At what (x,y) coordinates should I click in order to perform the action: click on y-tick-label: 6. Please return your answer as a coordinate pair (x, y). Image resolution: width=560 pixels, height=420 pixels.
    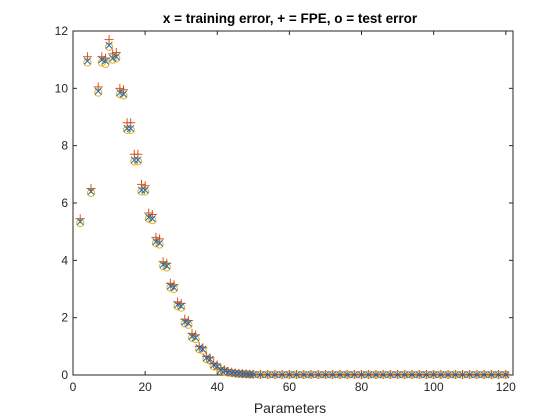
    Looking at the image, I should click on (64, 203).